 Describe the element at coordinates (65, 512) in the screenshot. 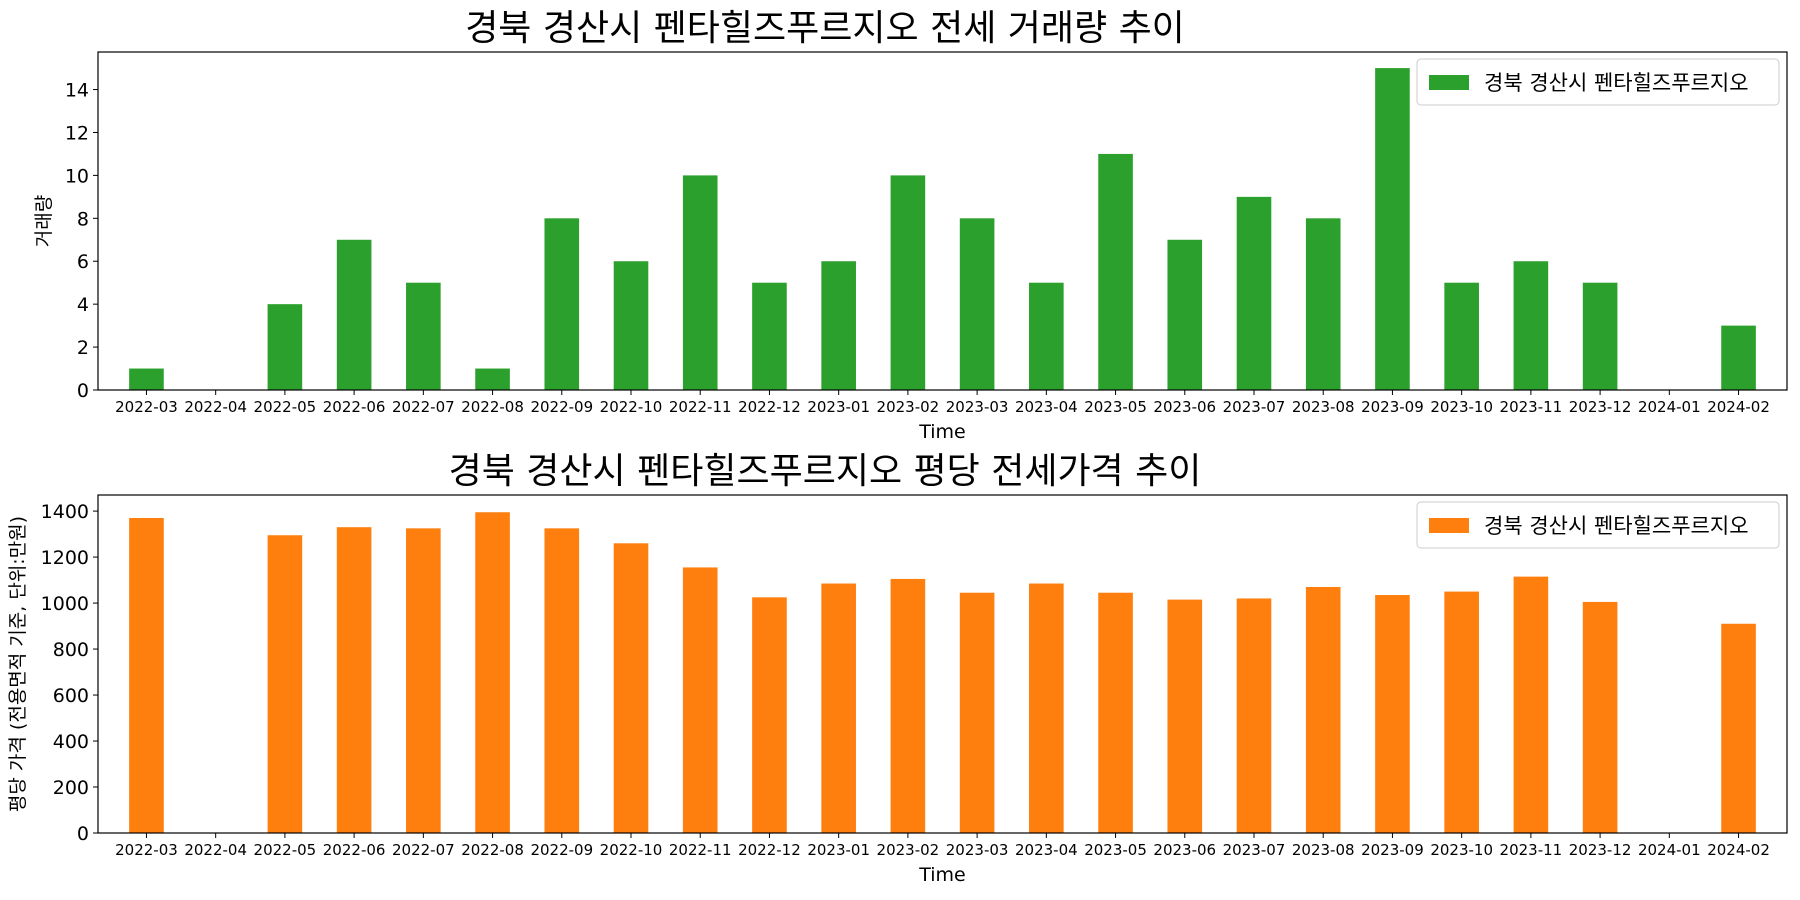

I see `y-tick-label: 1400` at that location.